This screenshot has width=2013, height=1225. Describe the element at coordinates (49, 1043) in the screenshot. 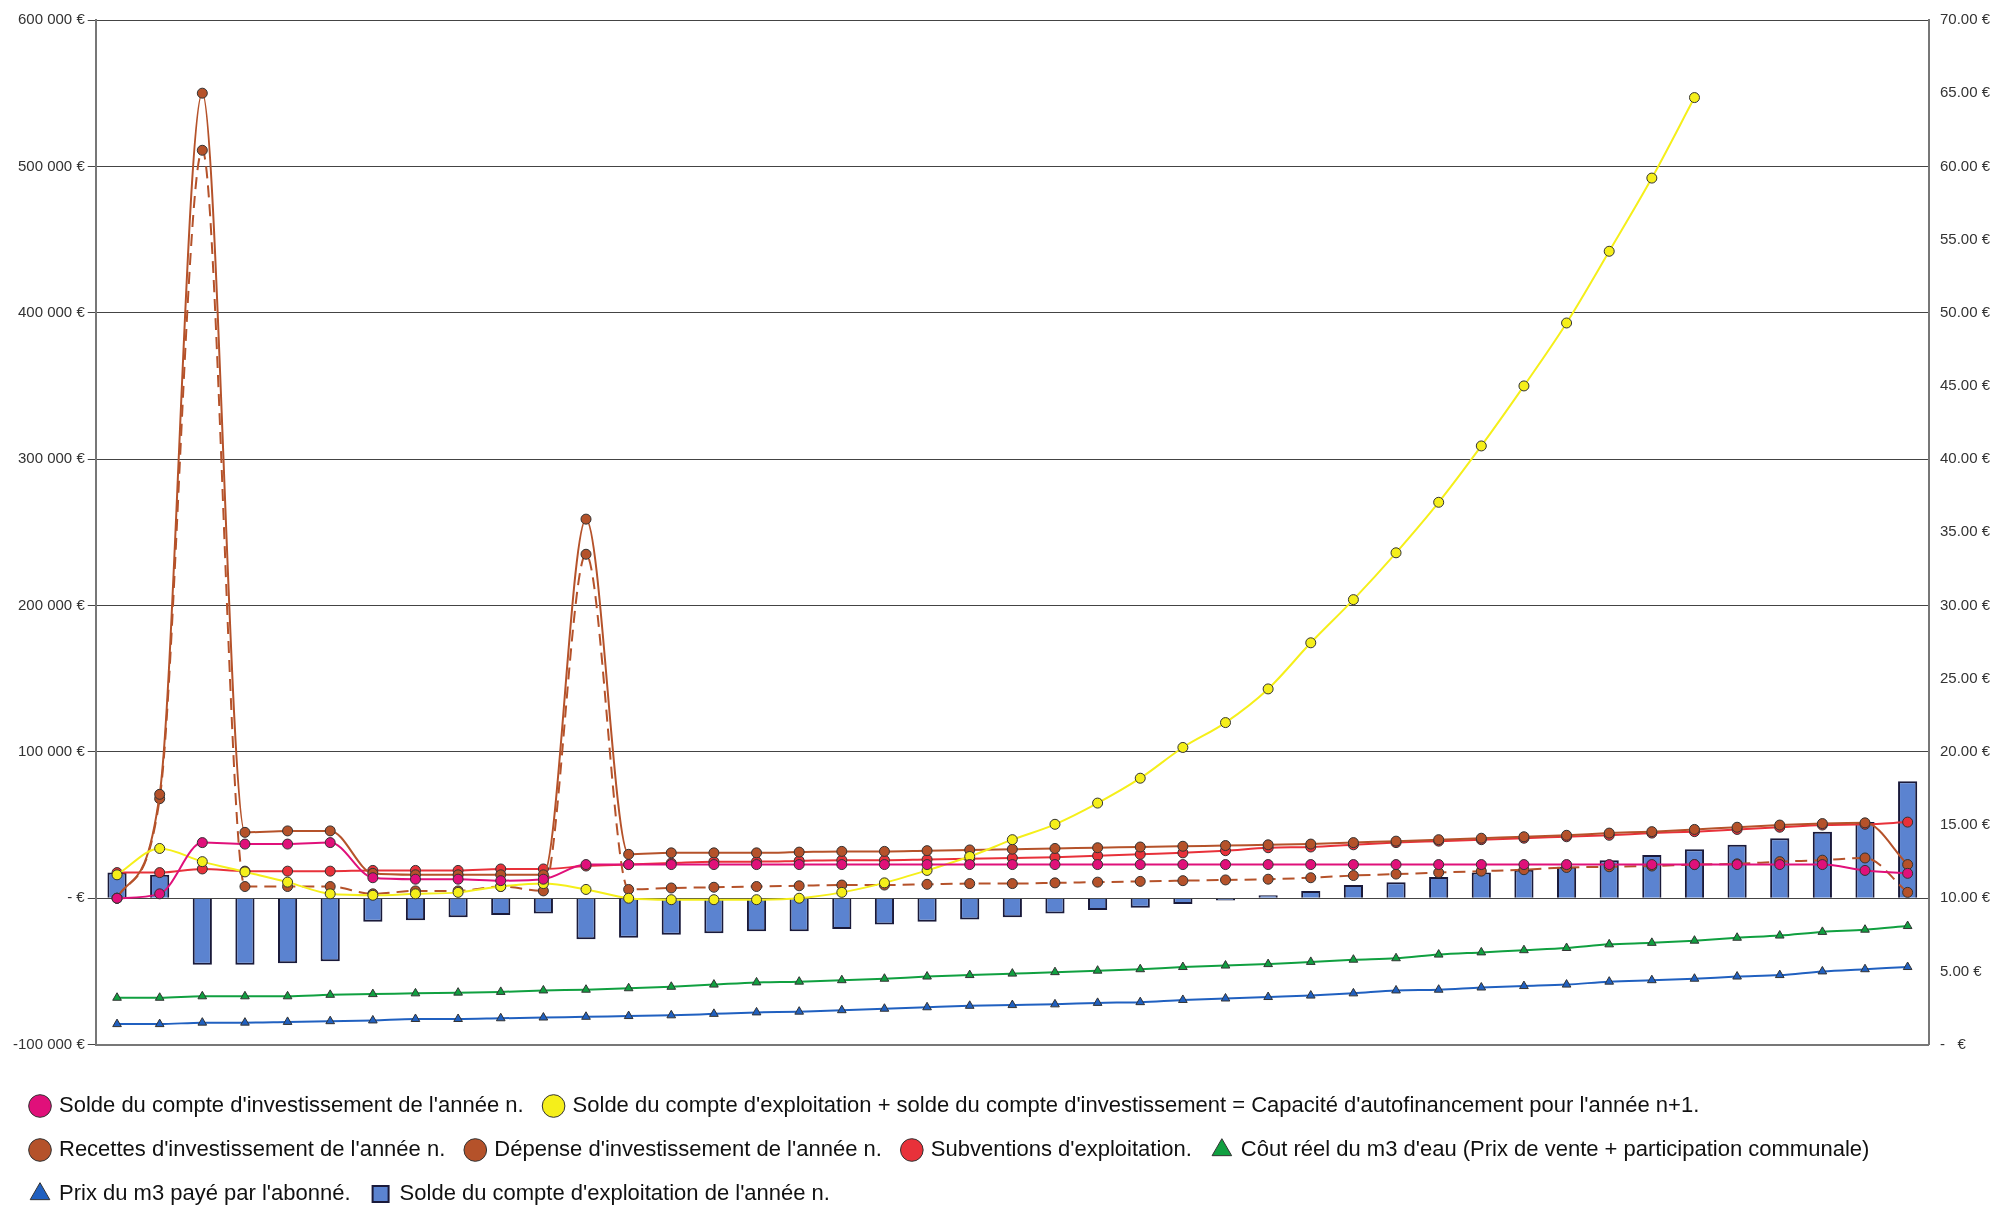

I see `y-tick-label: -100 000 €` at that location.